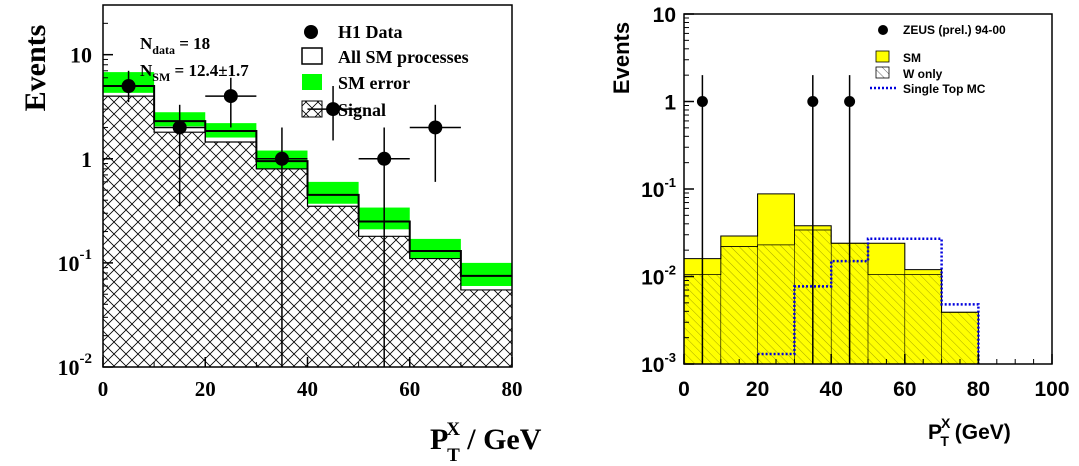  Describe the element at coordinates (912, 58) in the screenshot. I see `legend-label-sm-right: SM` at that location.